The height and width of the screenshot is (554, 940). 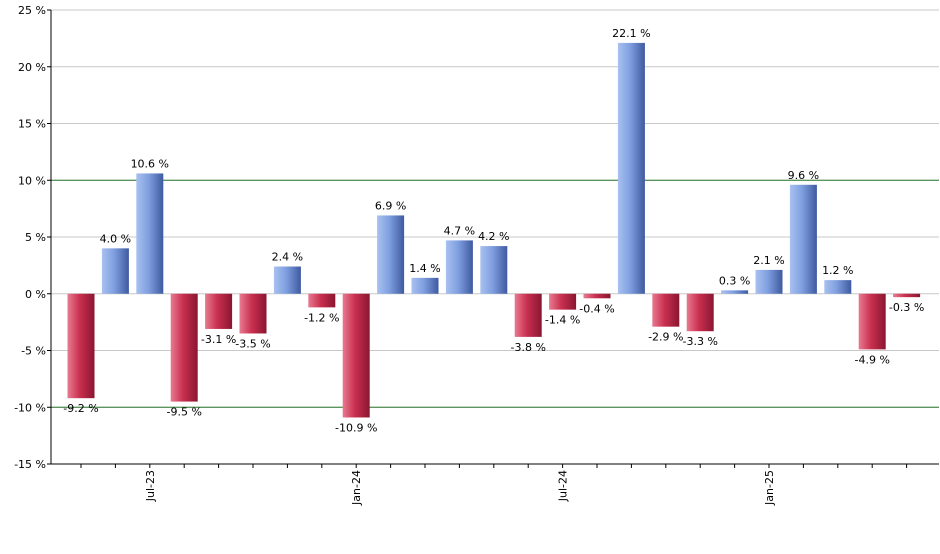 I want to click on bar-value-label: 9.6 %, so click(x=803, y=175).